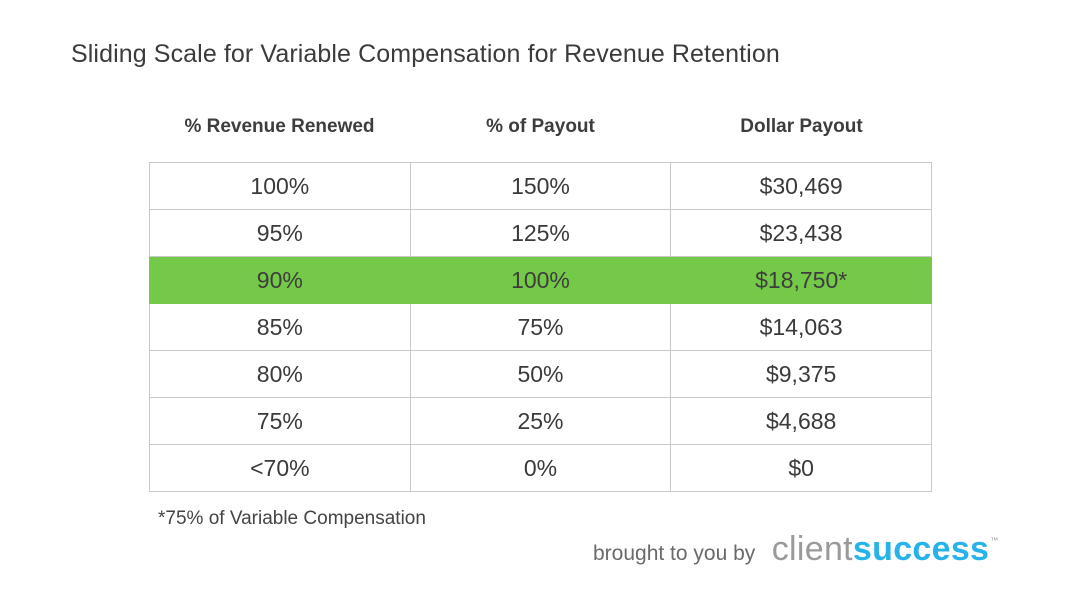  Describe the element at coordinates (280, 468) in the screenshot. I see `revenue-renewed-cell: <70%` at that location.